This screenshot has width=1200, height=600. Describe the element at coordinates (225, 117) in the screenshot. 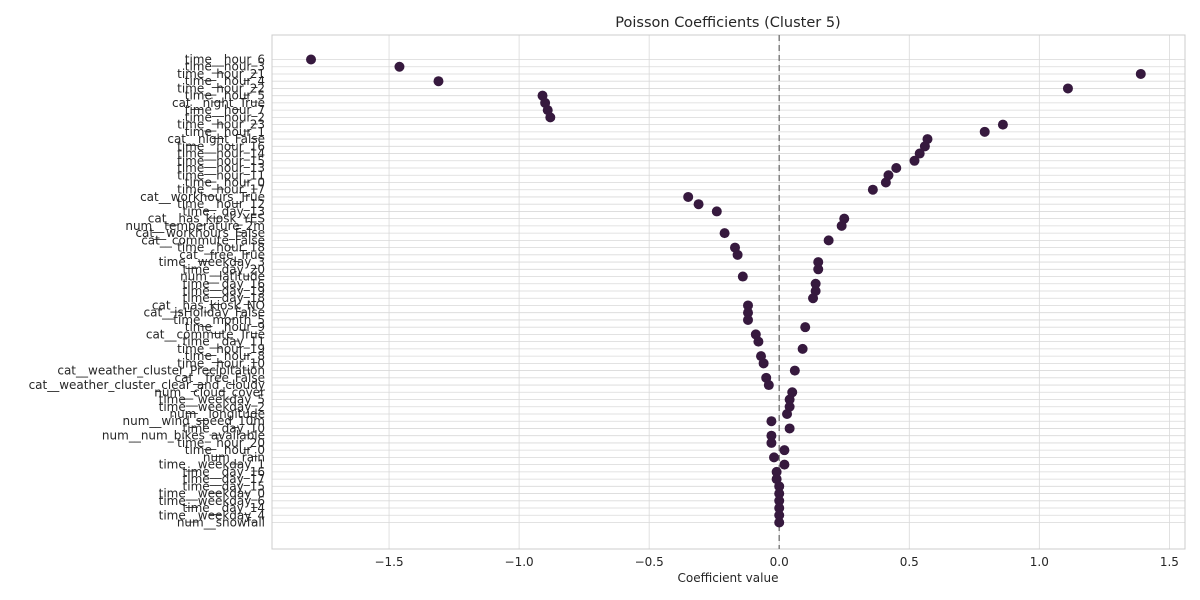

I see `y-tick-label: time__hour_2` at that location.